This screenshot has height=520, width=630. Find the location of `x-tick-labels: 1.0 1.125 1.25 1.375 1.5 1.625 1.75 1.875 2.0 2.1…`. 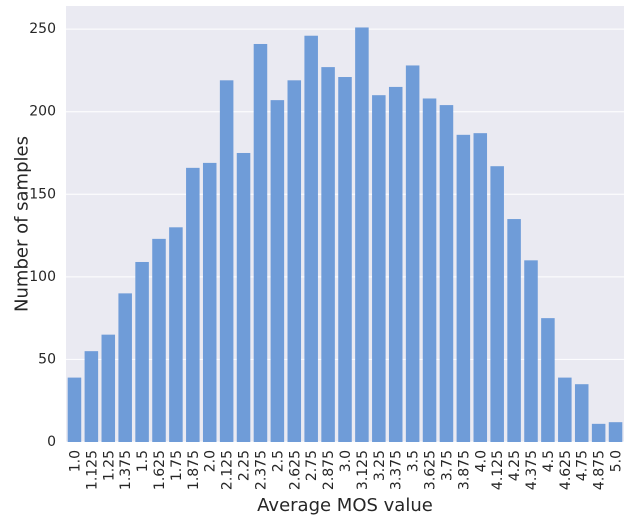

x-tick-labels: 1.0 1.125 1.25 1.375 1.5 1.625 1.75 1.875 2.0 2.1… is located at coordinates (345, 470).